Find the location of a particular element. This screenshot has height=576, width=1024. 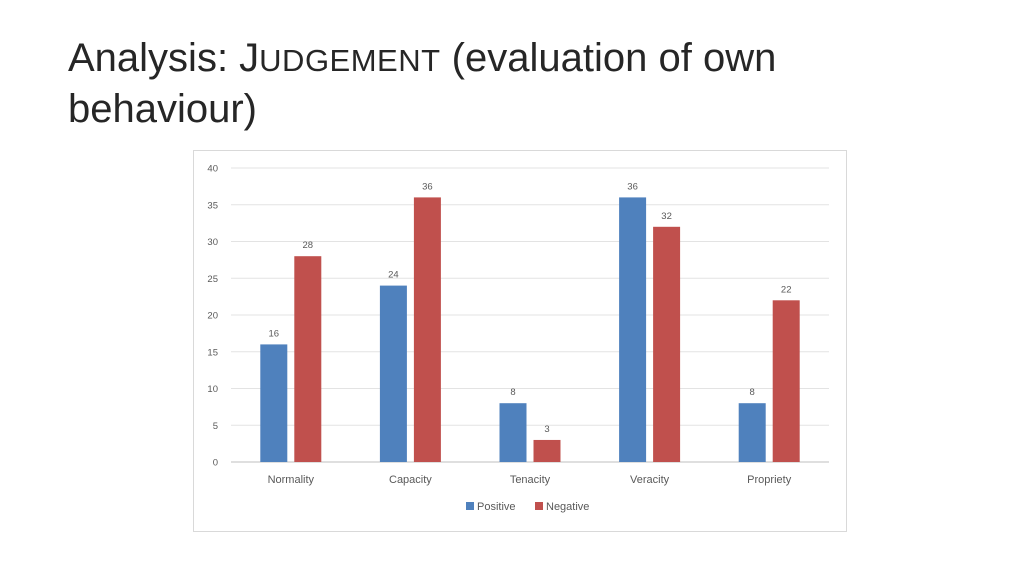

bar-positive-normality is located at coordinates (274, 403).